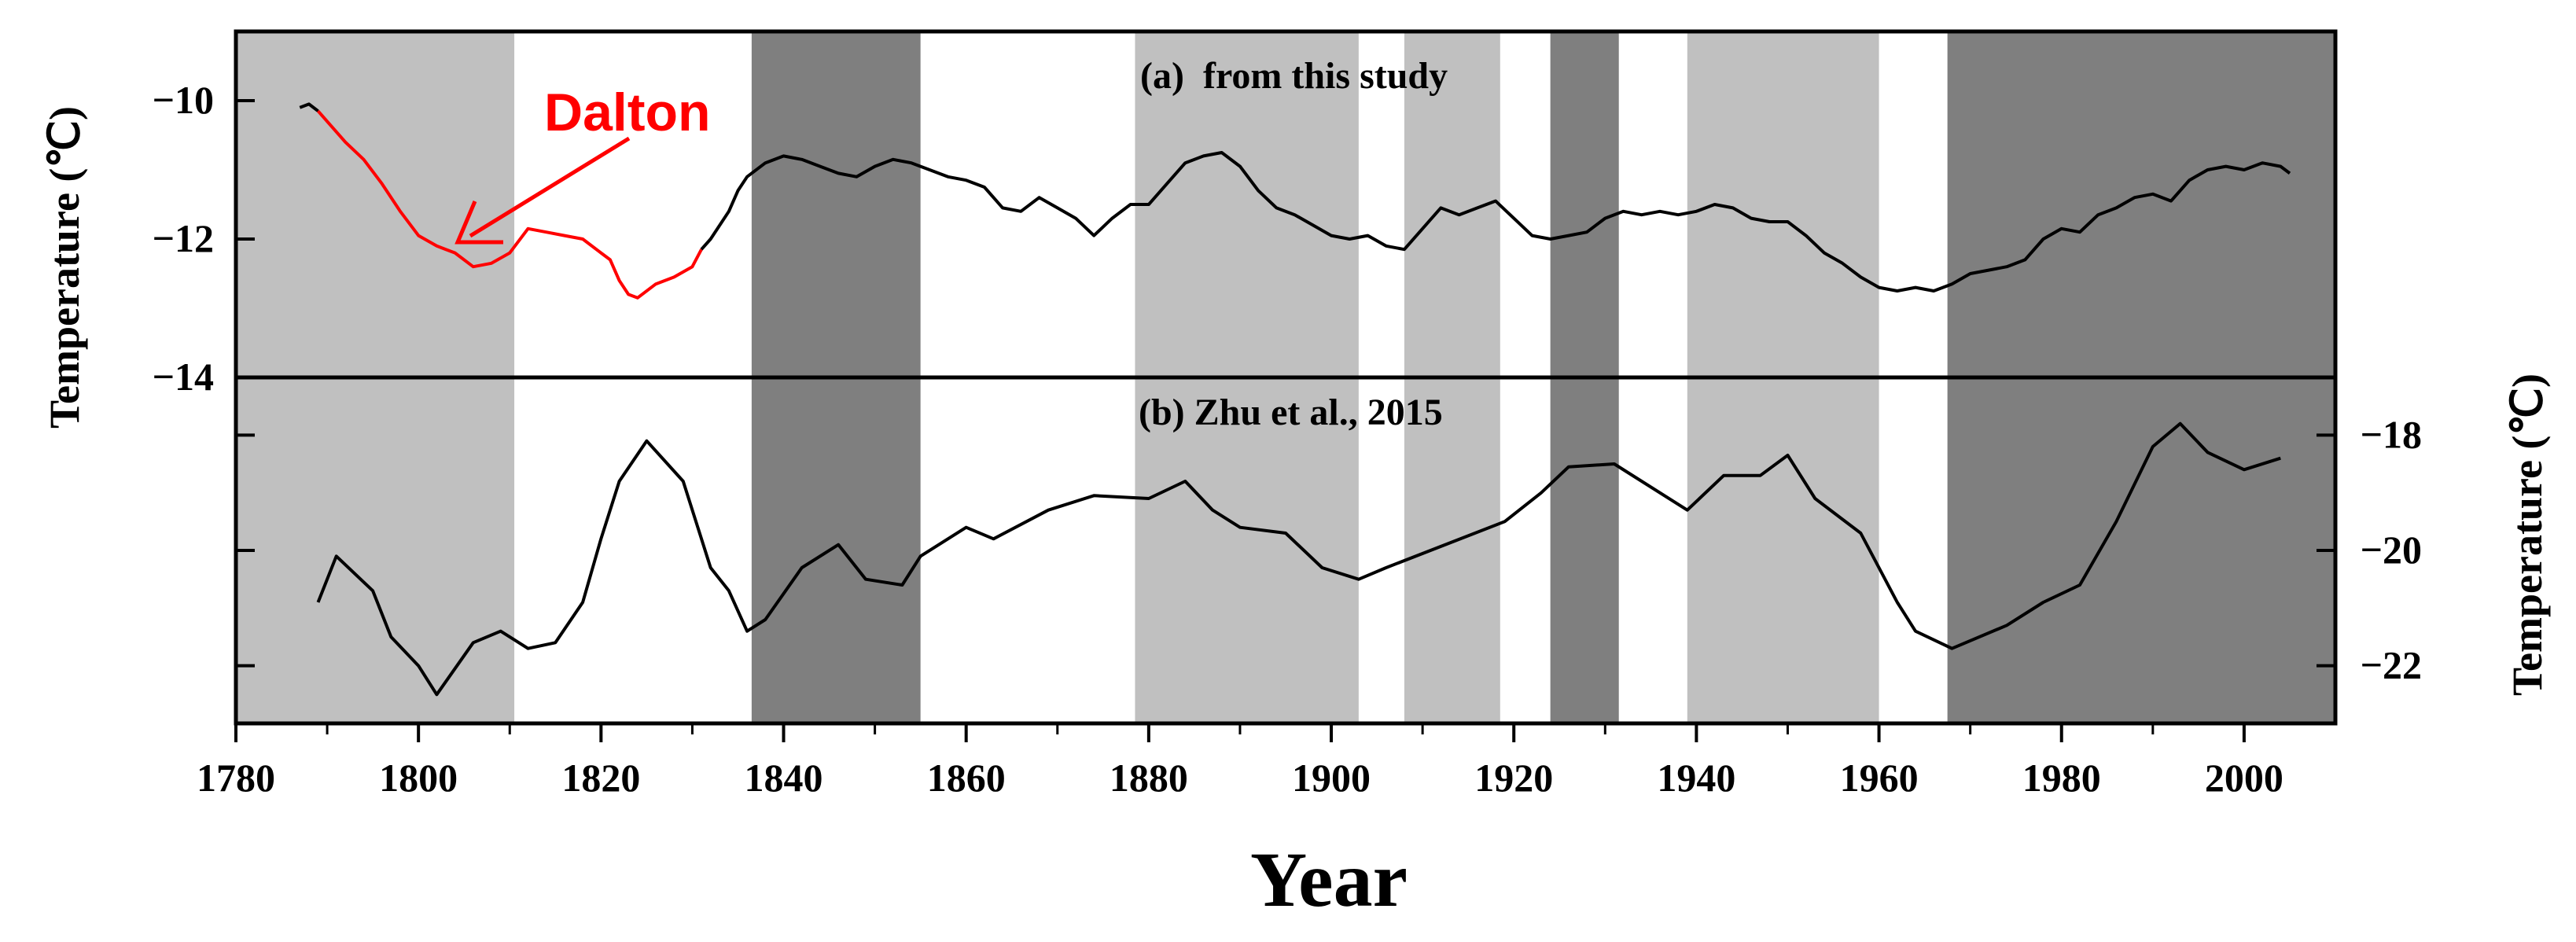 This screenshot has height=942, width=2576. I want to click on y-tick-label: −14, so click(184, 377).